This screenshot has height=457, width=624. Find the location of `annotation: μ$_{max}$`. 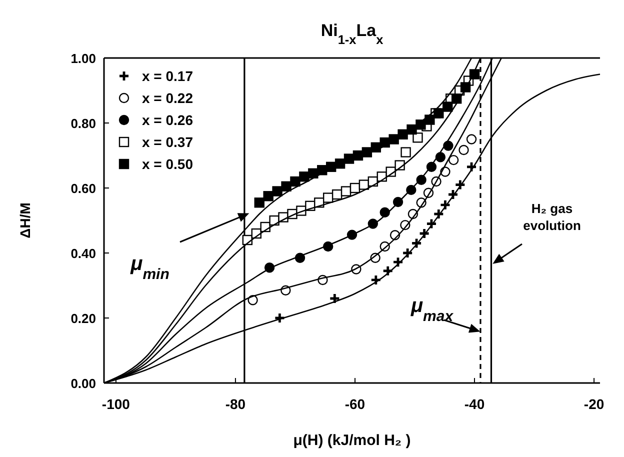

annotation: μ$_{max}$ is located at coordinates (432, 309).